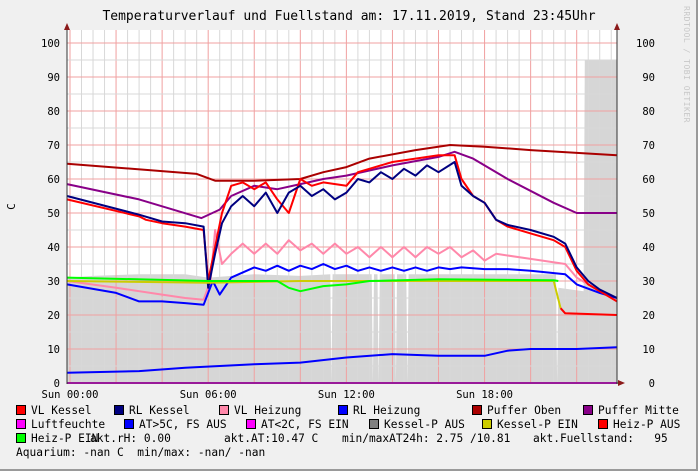  I want to click on y-axis-label: C, so click(11, 206).